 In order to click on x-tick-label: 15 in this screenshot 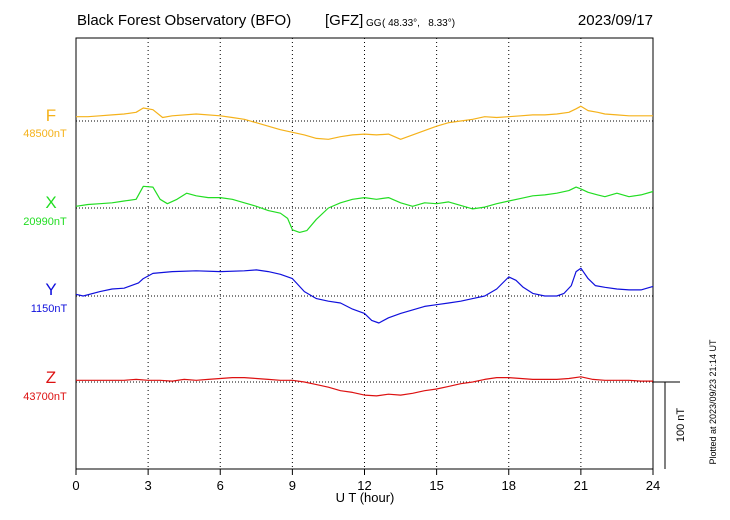, I will do `click(436, 485)`.